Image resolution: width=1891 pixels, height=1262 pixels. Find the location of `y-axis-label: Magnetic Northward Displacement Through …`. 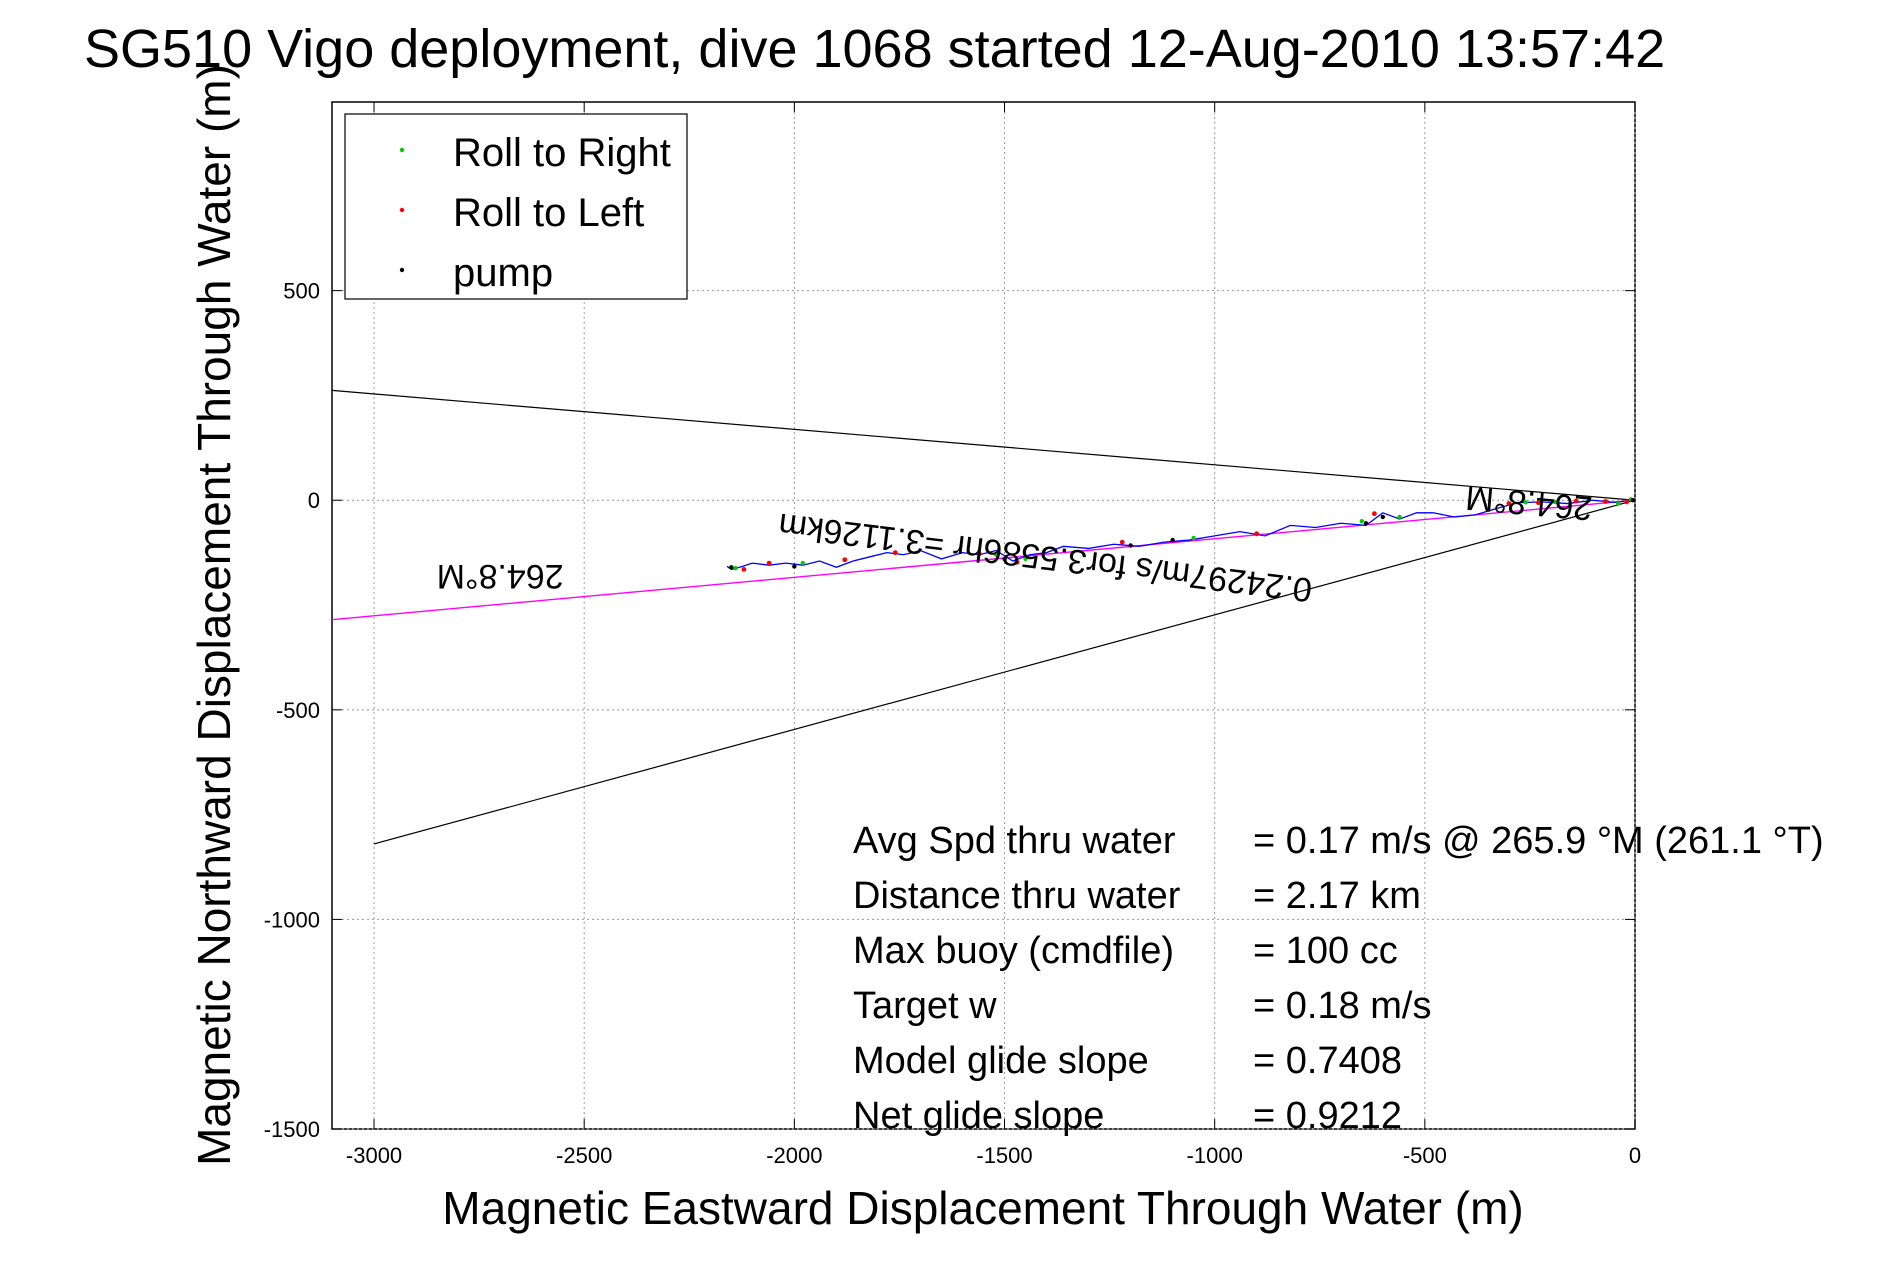

y-axis-label: Magnetic Northward Displacement Through … is located at coordinates (214, 615).